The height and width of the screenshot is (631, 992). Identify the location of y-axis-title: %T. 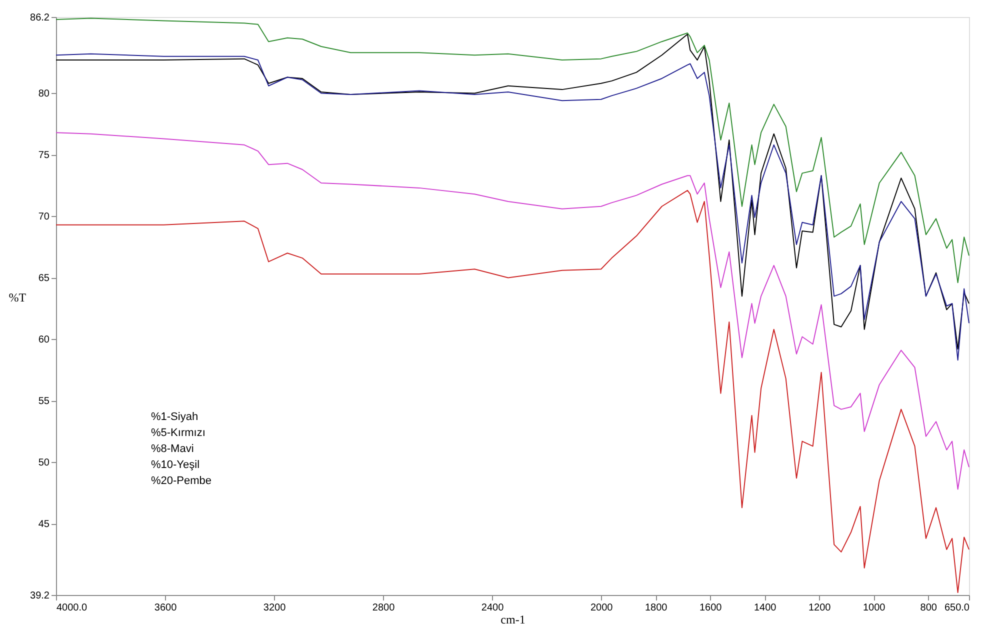
(17, 297).